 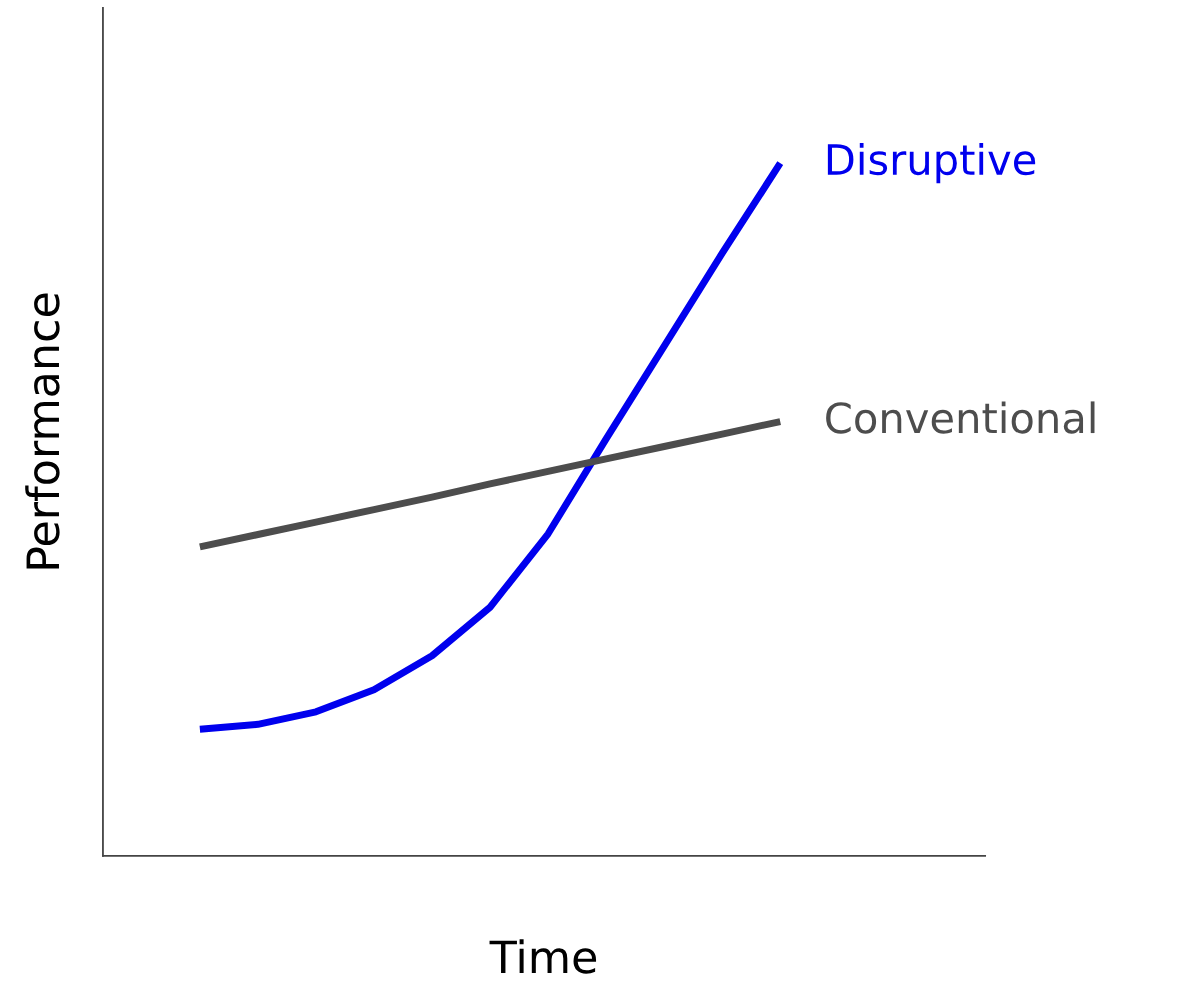 What do you see at coordinates (42, 431) in the screenshot?
I see `y-axis-title: Performance` at bounding box center [42, 431].